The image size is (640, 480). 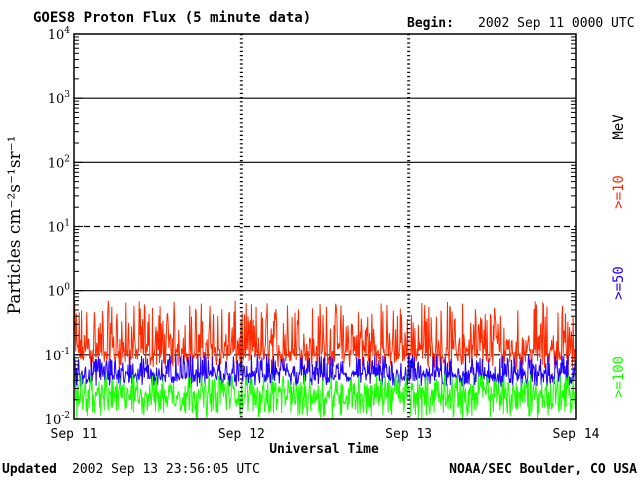 I want to click on y-tick-label: 10¹, so click(x=59, y=227).